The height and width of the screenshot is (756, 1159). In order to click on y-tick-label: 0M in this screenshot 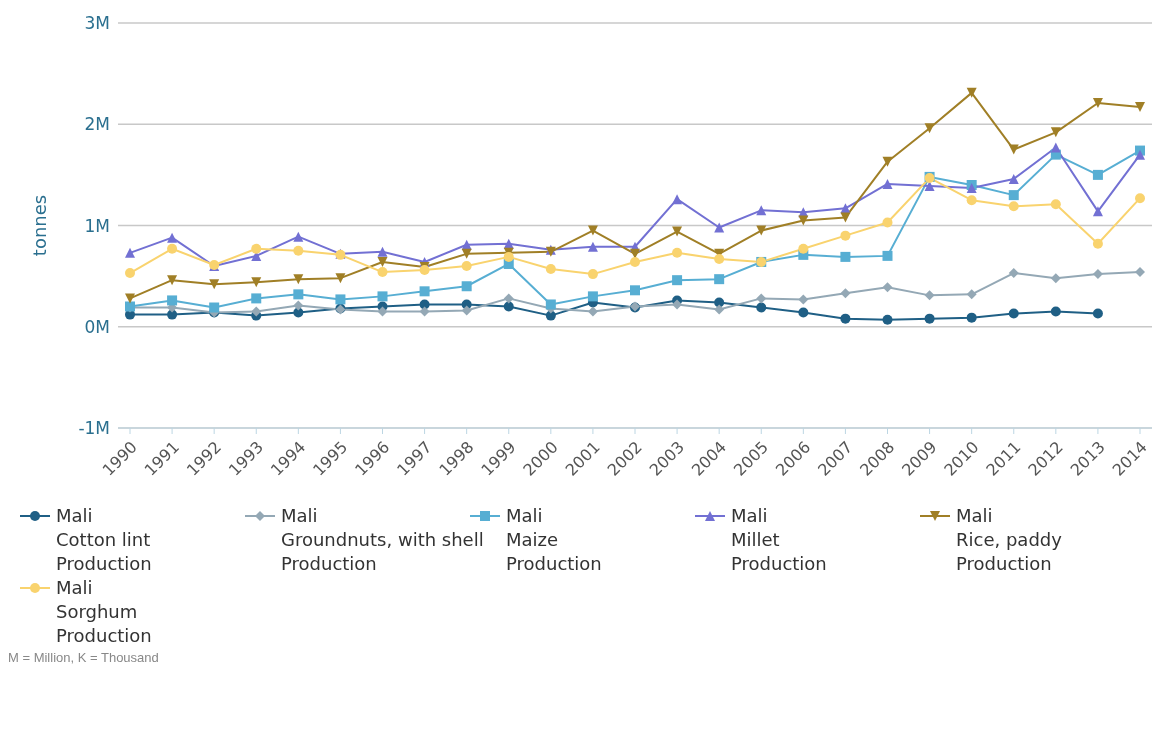, I will do `click(97, 326)`.